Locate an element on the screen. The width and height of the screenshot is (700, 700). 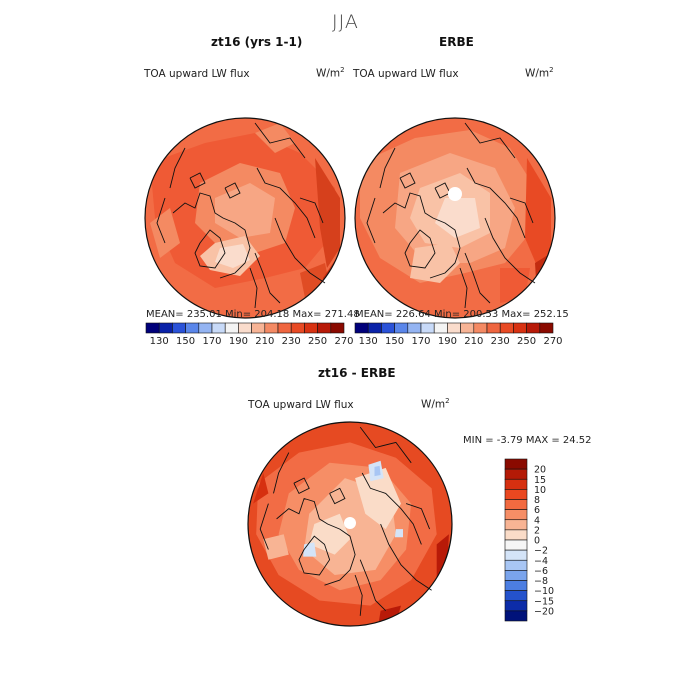
obs-colorbar: 130 150 170 190 210 230 250 270 is located at coordinates (458, 334).